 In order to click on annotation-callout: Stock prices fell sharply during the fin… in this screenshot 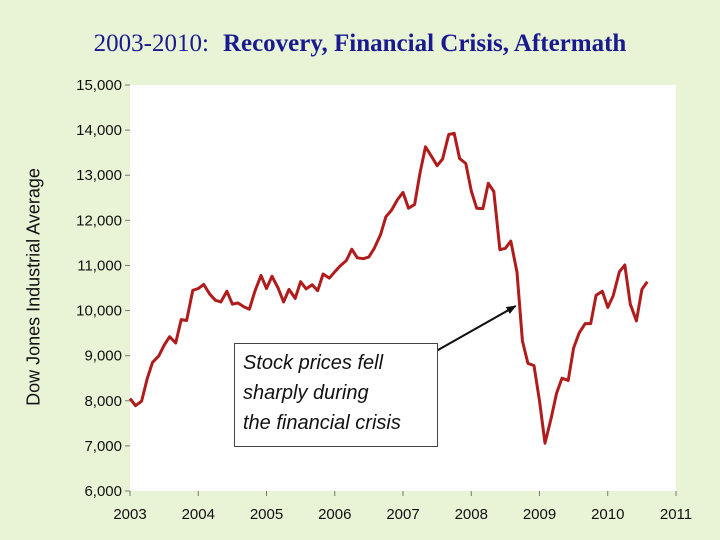, I will do `click(336, 395)`.